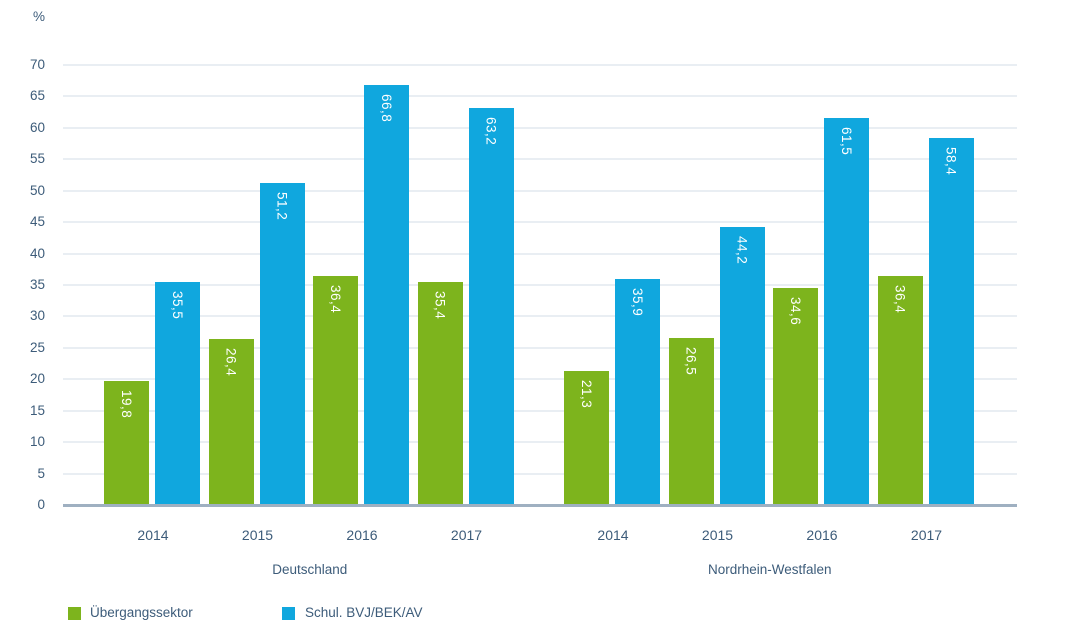  Describe the element at coordinates (691, 361) in the screenshot. I see `bar-value-label: 26,5` at that location.